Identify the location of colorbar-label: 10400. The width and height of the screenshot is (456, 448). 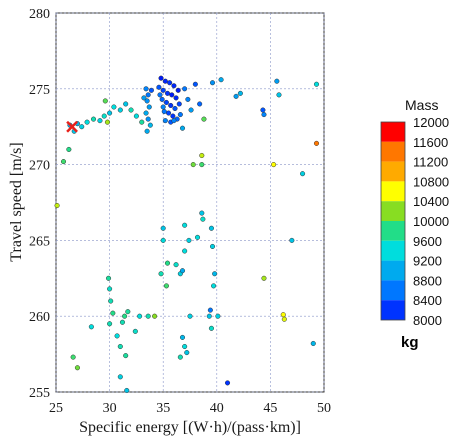
(431, 201).